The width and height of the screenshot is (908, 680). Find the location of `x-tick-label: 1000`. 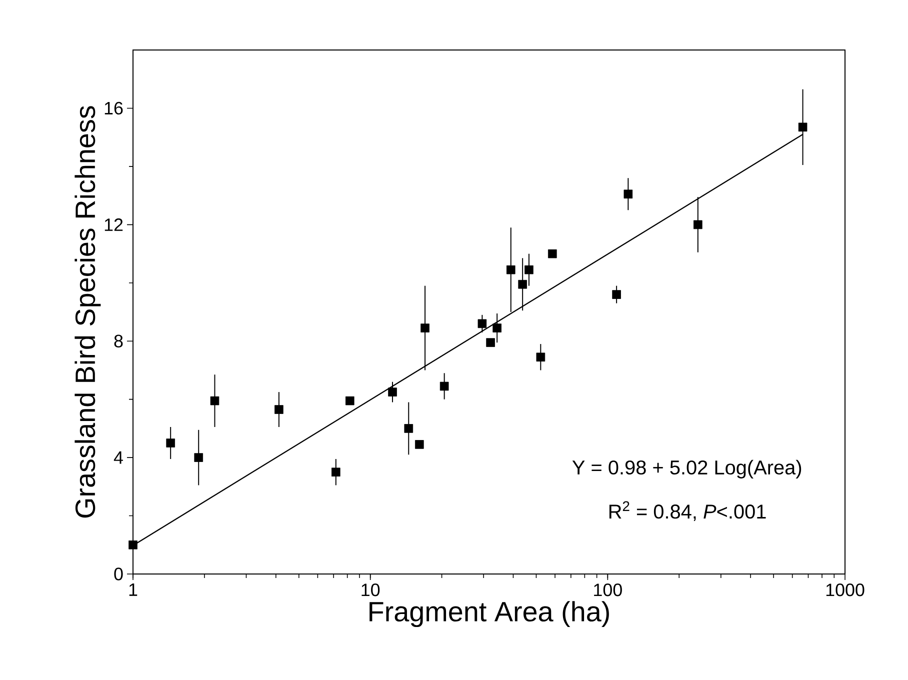

x-tick-label: 1000 is located at coordinates (845, 590).